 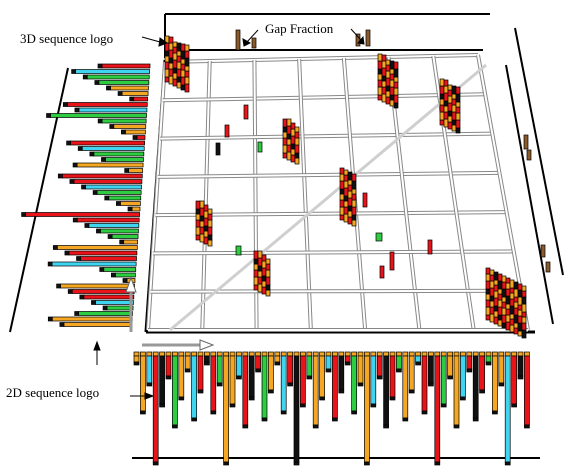 I want to click on label-3d-sequence-logo: 3D sequence logo, so click(x=67, y=38).